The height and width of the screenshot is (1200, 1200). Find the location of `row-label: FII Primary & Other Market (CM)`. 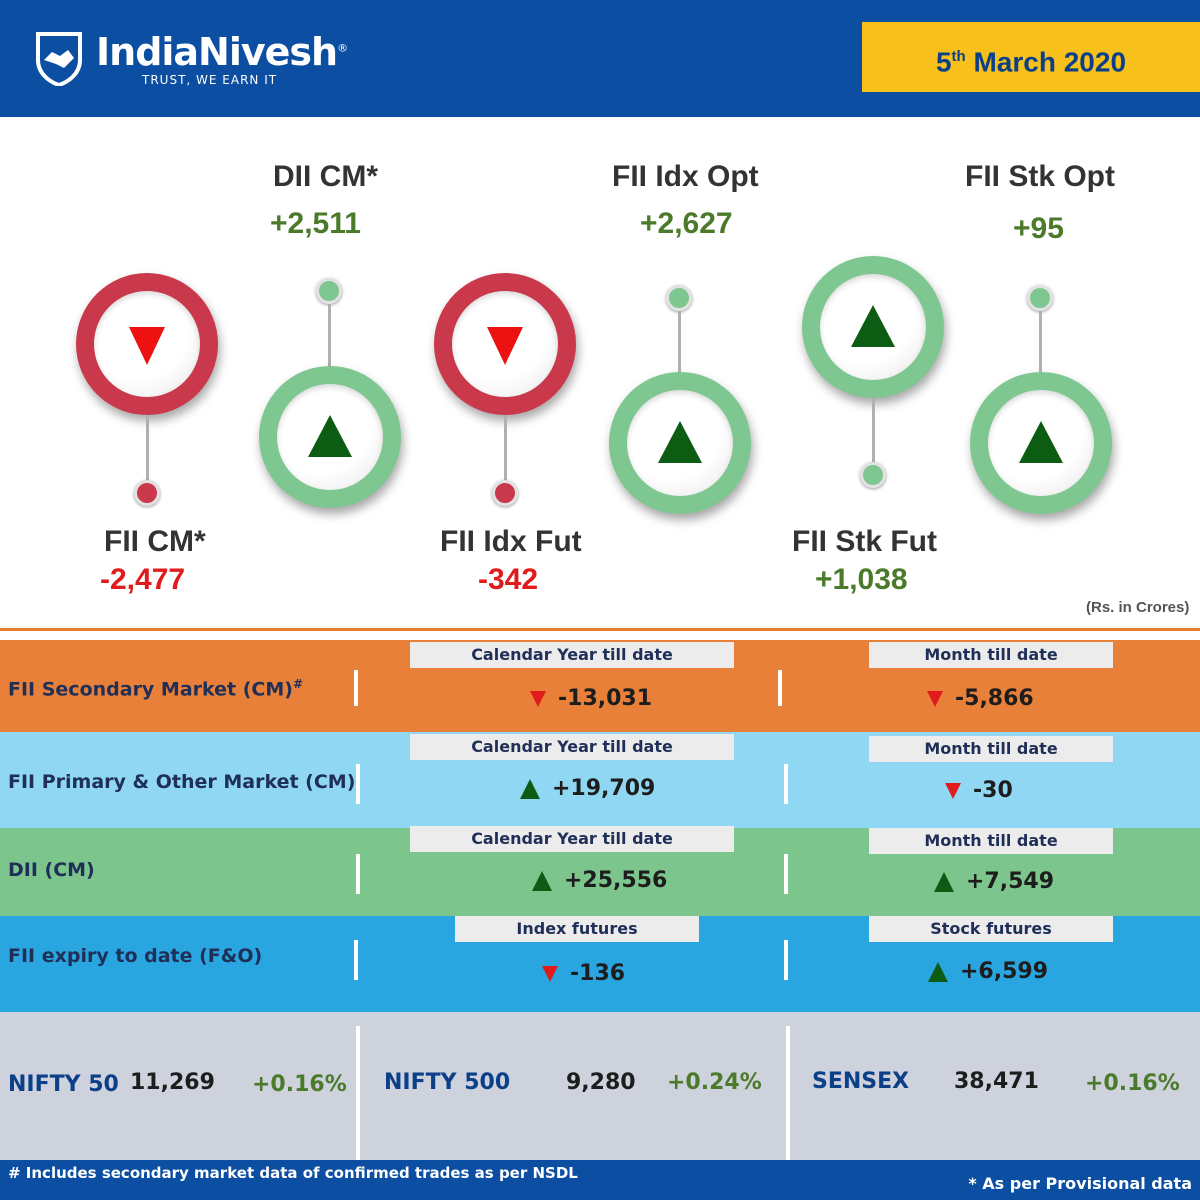

row-label: FII Primary & Other Market (CM) is located at coordinates (182, 782).